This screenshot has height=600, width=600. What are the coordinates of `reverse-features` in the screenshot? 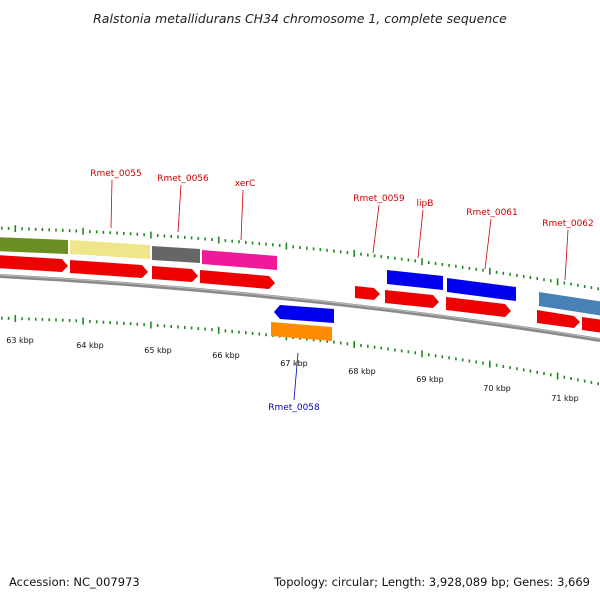 It's located at (302, 323).